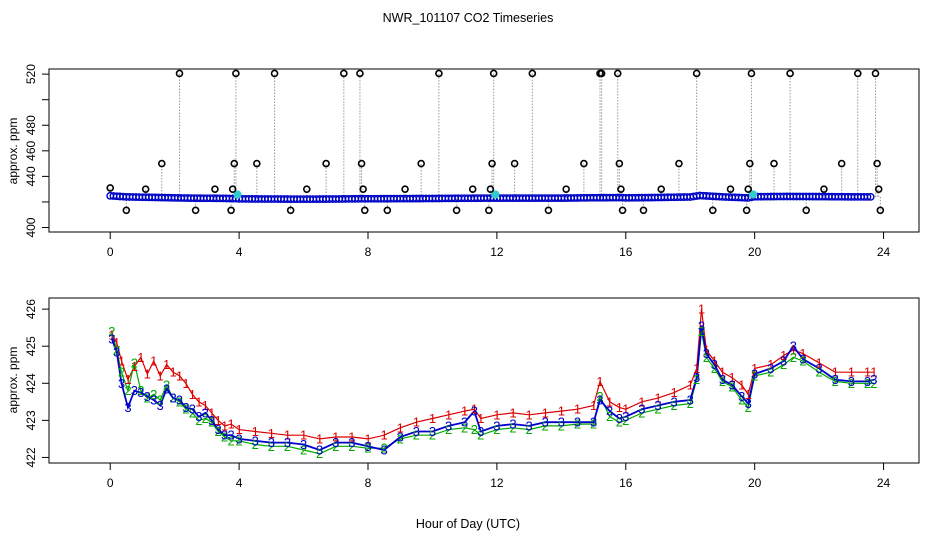 Image resolution: width=936 pixels, height=540 pixels. I want to click on top-y-axis-label: approx. ppm, so click(13, 151).